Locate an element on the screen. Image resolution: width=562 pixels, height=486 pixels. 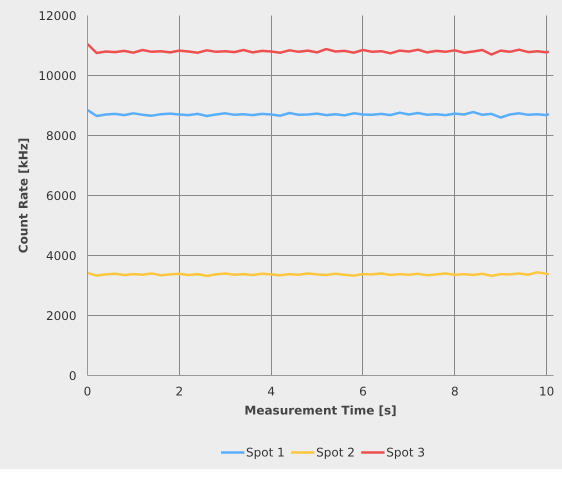
y-tick-label: 0 is located at coordinates (72, 376).